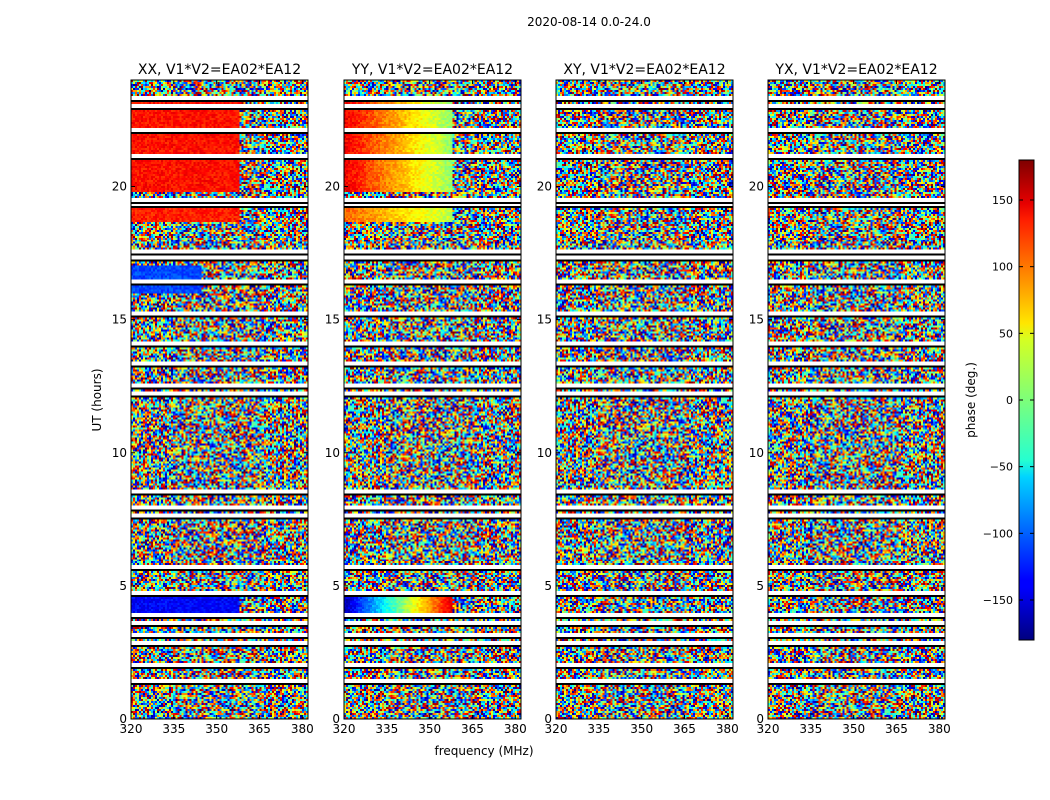 This screenshot has height=800, width=1050. I want to click on panel-raster-yy, so click(432, 399).